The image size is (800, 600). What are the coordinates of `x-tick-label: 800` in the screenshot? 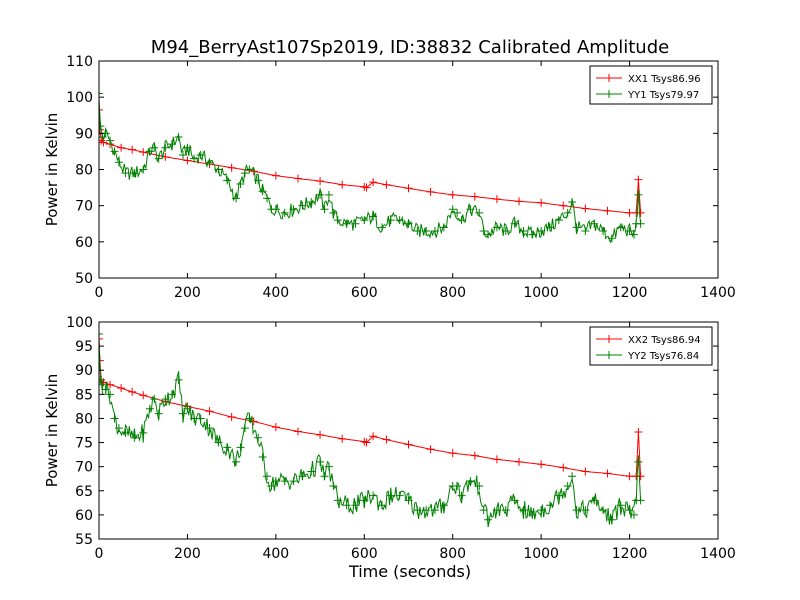 It's located at (452, 554).